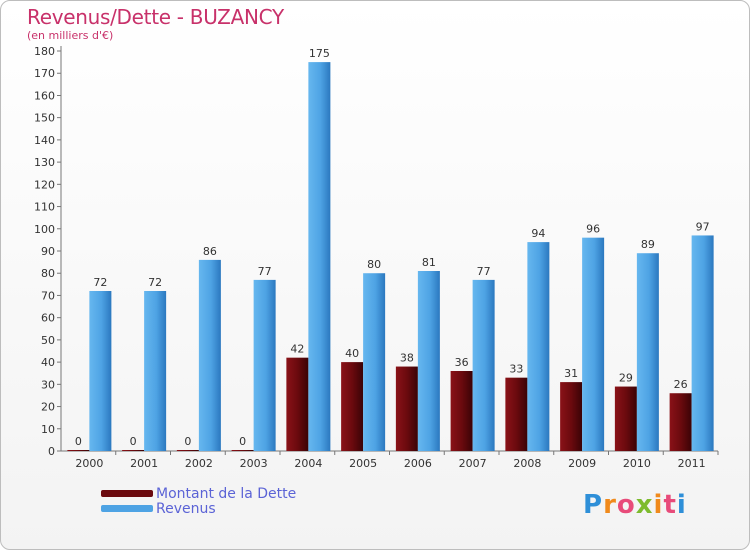 This screenshot has width=750, height=550. What do you see at coordinates (527, 463) in the screenshot?
I see `x-tick-label: 2008` at bounding box center [527, 463].